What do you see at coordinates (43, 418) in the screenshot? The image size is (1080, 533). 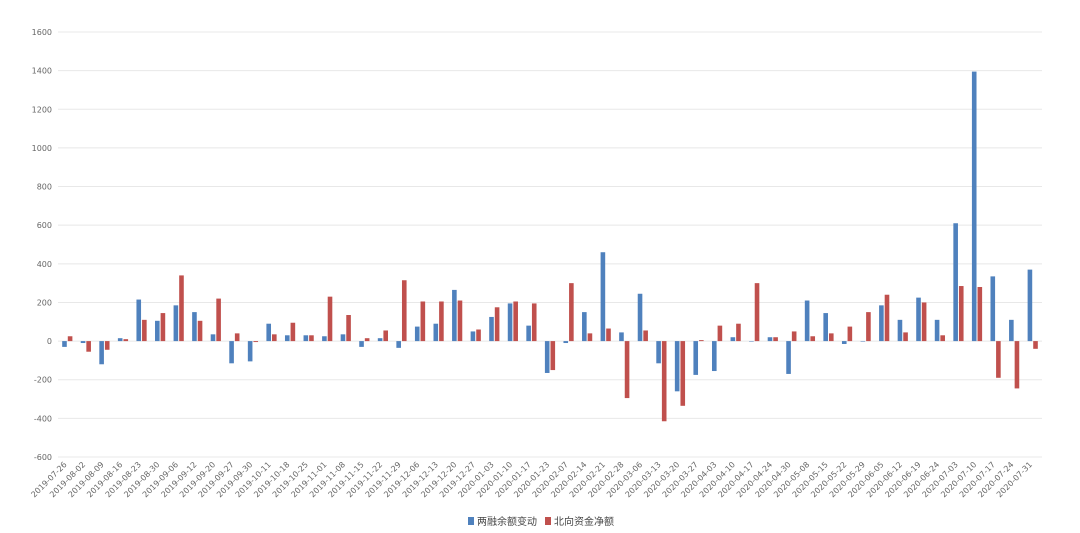 I see `y-tick-label: -400` at bounding box center [43, 418].